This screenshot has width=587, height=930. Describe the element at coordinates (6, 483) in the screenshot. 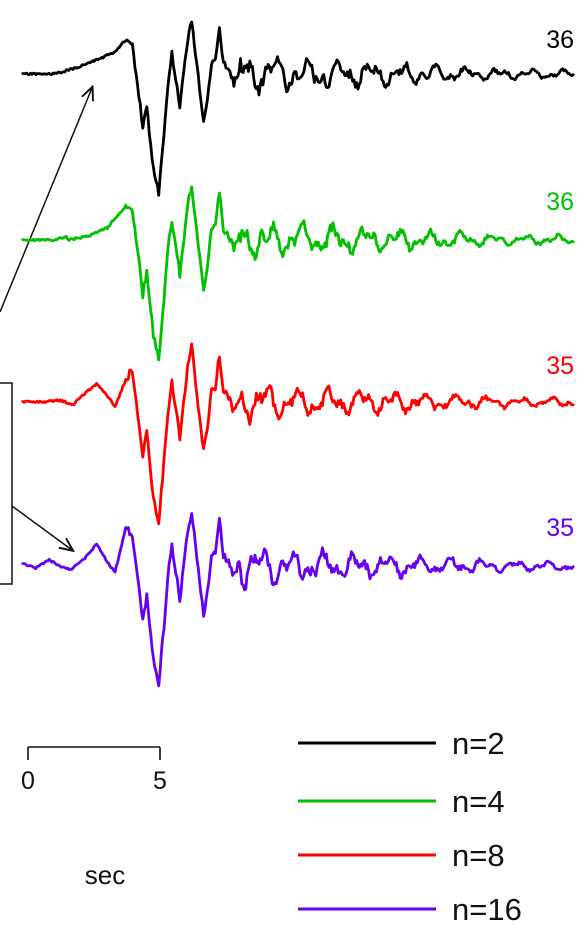

I see `annotation-box` at that location.